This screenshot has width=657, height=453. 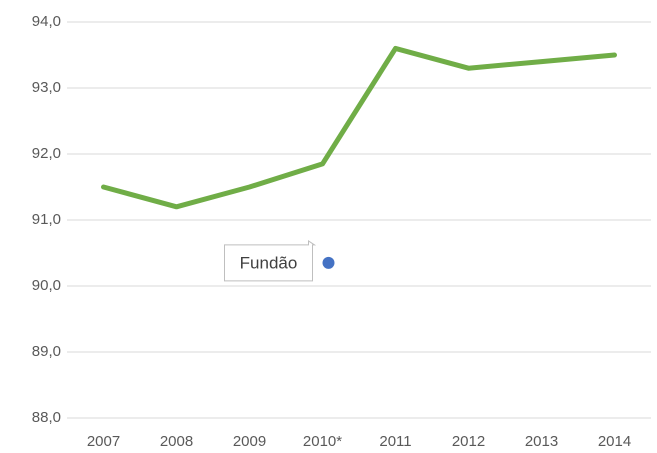 I want to click on callout-box, so click(x=270, y=260).